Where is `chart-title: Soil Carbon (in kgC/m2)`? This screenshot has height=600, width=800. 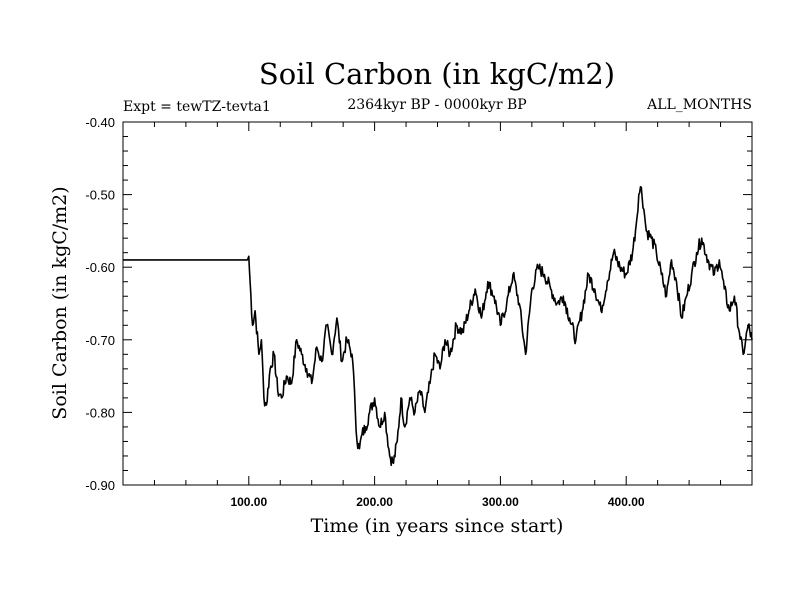 chart-title: Soil Carbon (in kgC/m2) is located at coordinates (437, 74).